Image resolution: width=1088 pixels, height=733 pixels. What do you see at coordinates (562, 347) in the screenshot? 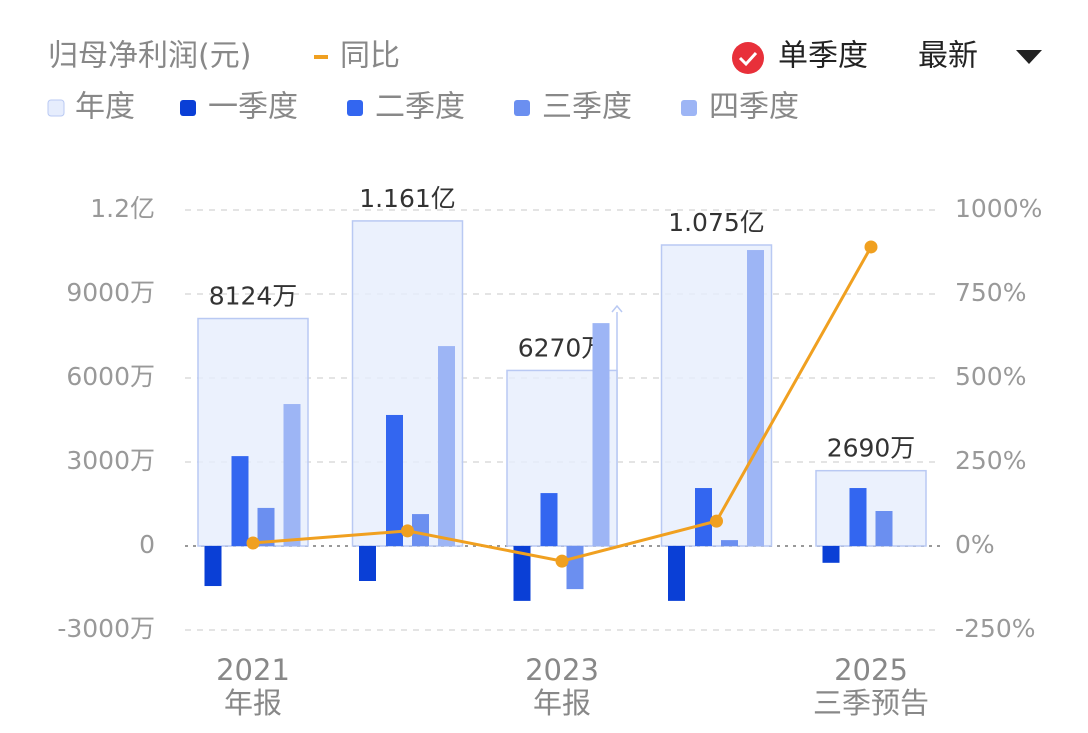
I see `value-label: 6270万` at bounding box center [562, 347].